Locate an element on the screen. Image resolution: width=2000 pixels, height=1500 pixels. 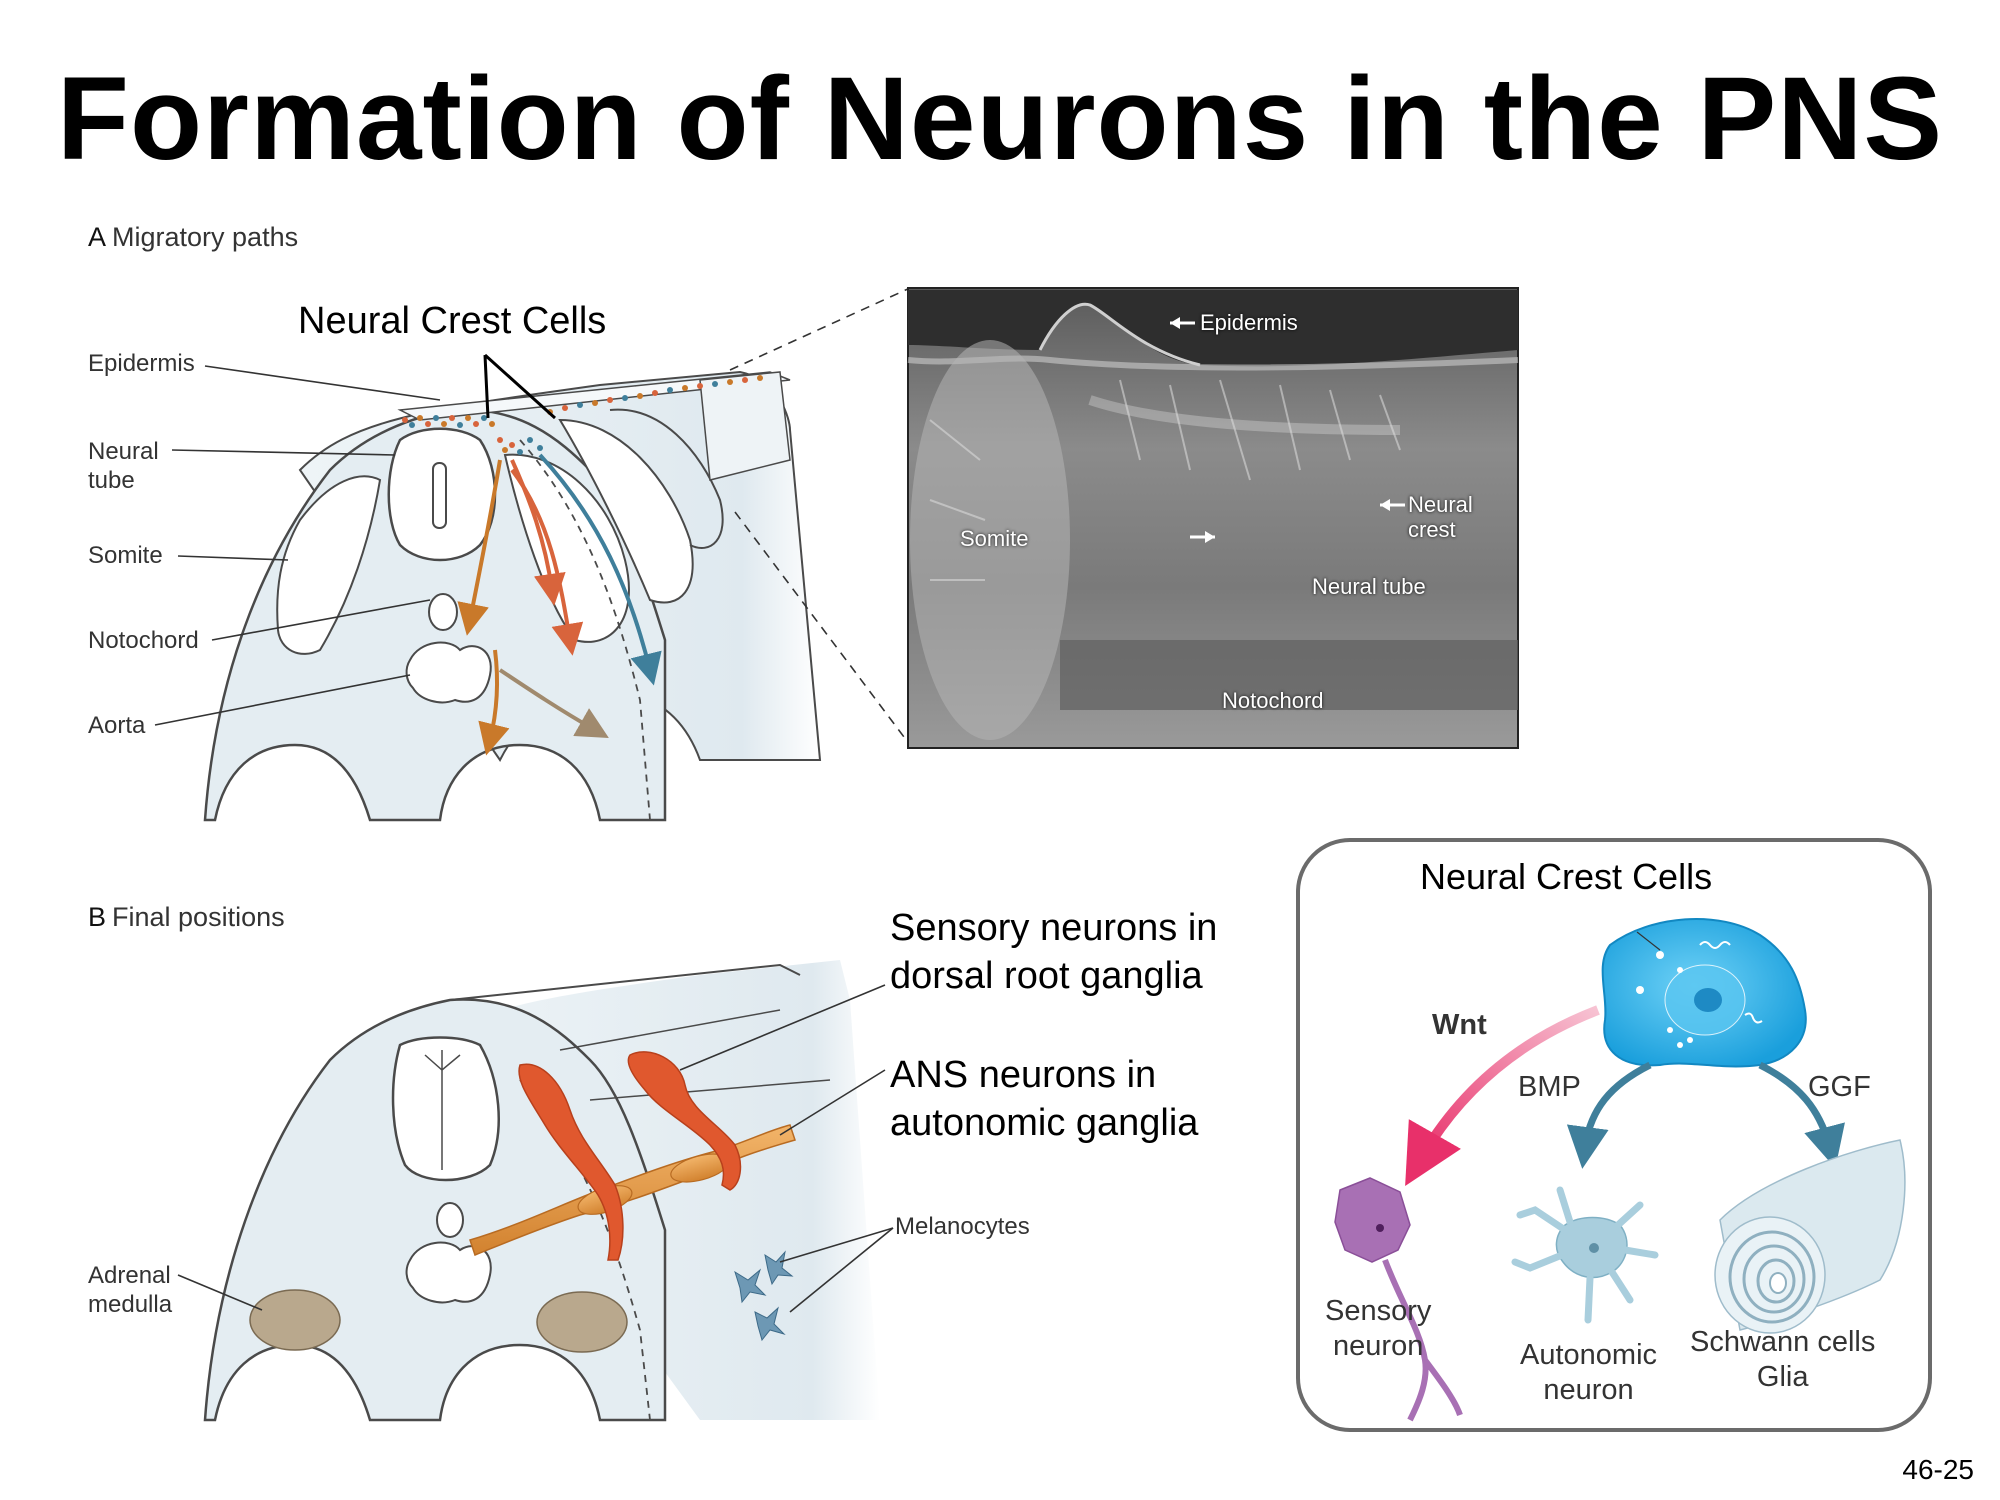
sensory-neurons-label: Sensory neurons in dorsal root ganglia is located at coordinates (1054, 952).